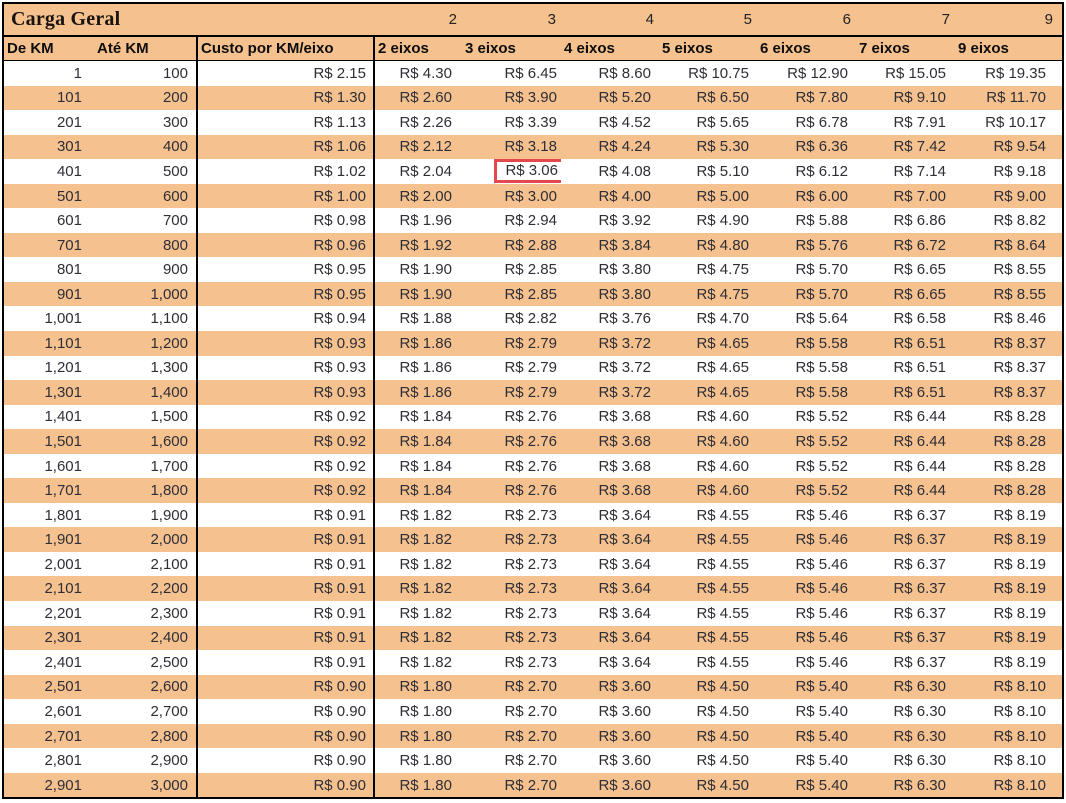 This screenshot has height=803, width=1066. I want to click on table-cell: 1,601, so click(63, 466).